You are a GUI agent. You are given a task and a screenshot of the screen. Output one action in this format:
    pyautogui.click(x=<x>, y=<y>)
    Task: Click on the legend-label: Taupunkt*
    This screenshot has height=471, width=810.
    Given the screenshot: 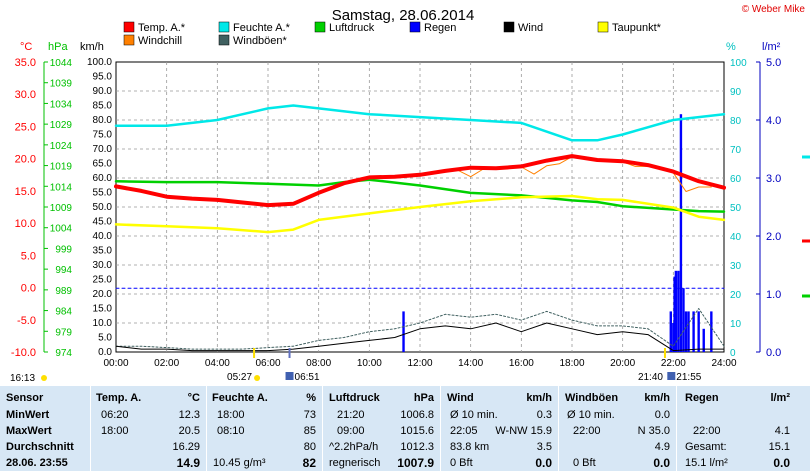 What is the action you would take?
    pyautogui.click(x=637, y=28)
    